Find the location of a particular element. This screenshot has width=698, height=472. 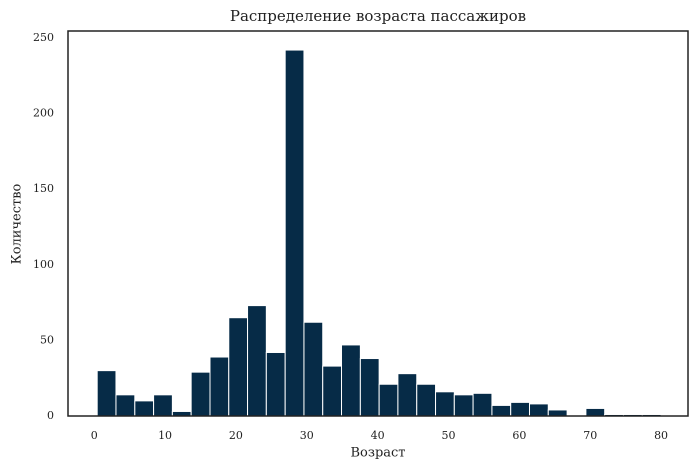

y-tick-label: 100 is located at coordinates (43, 264).